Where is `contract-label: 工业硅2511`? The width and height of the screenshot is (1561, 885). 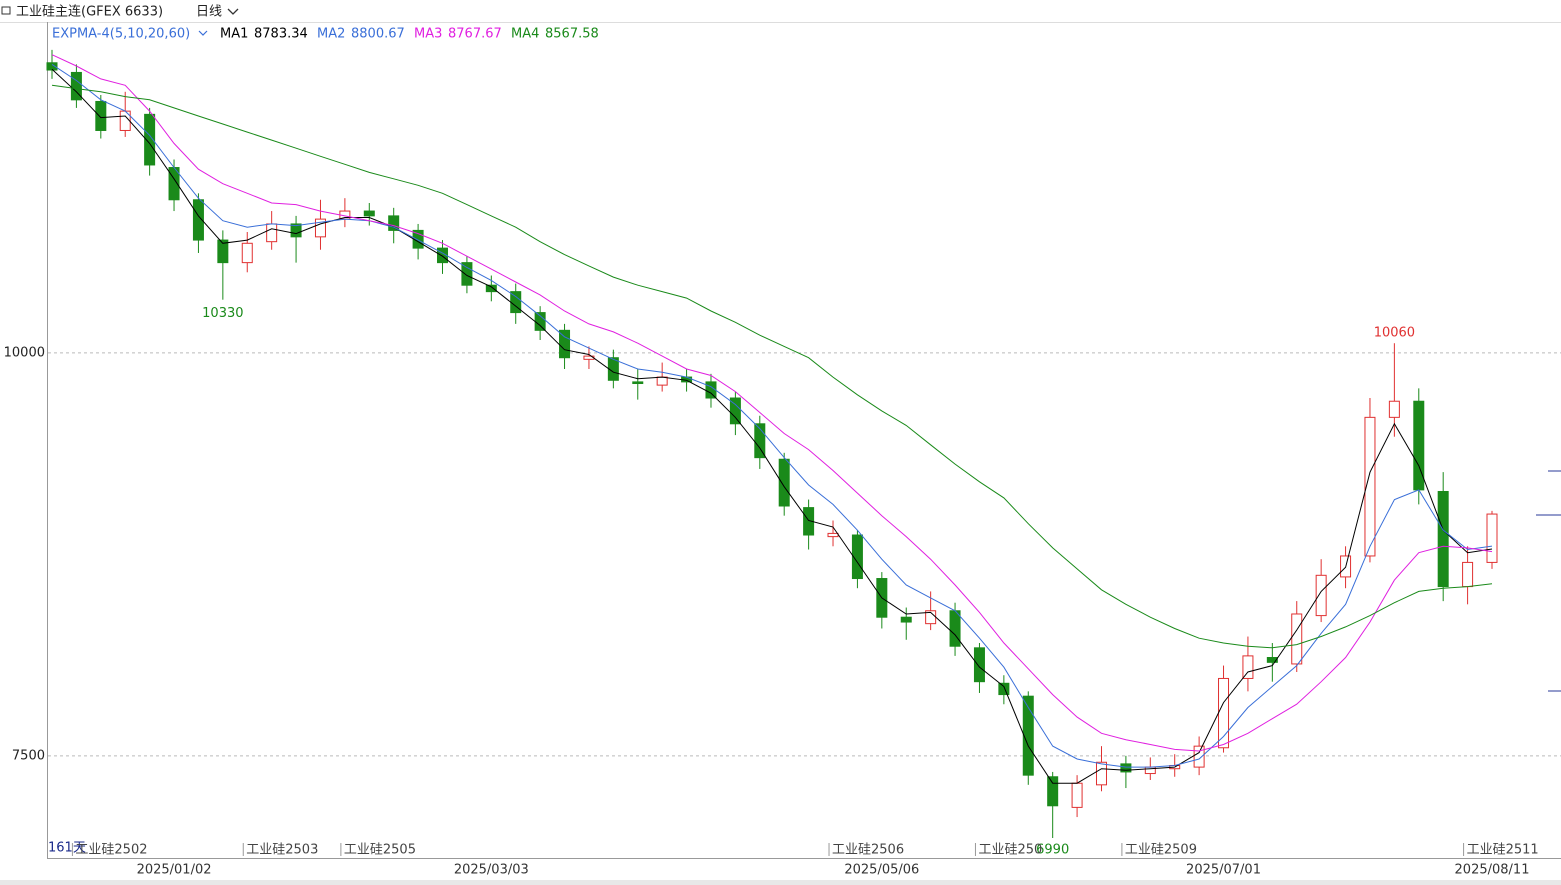 contract-label: 工业硅2511 is located at coordinates (1503, 850).